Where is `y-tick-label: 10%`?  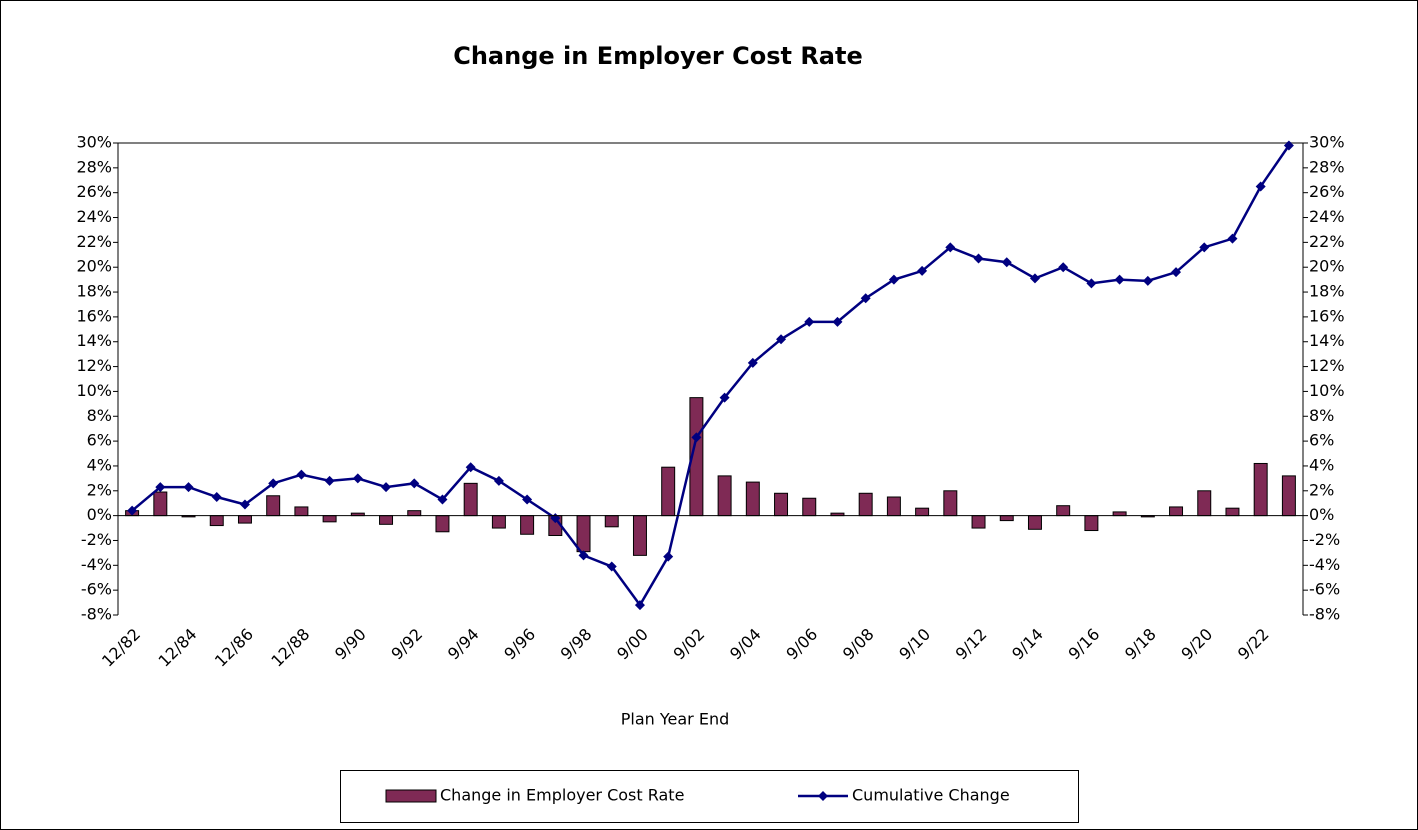
y-tick-label: 10% is located at coordinates (94, 390).